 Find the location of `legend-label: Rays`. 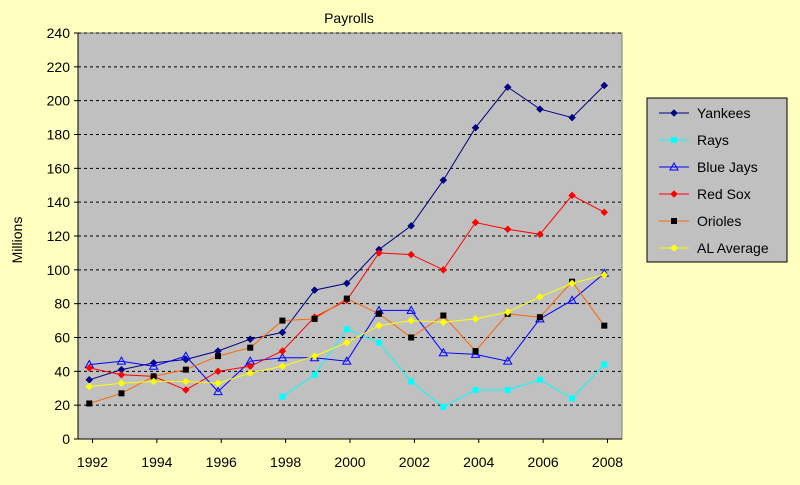

legend-label: Rays is located at coordinates (713, 140).